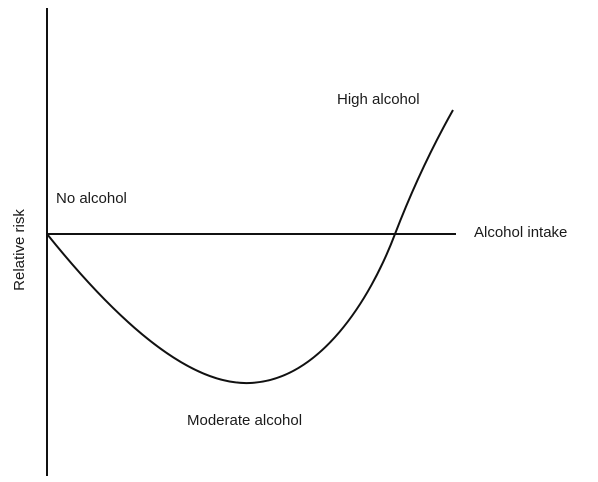  I want to click on label-x-axis: Alcohol intake, so click(520, 232).